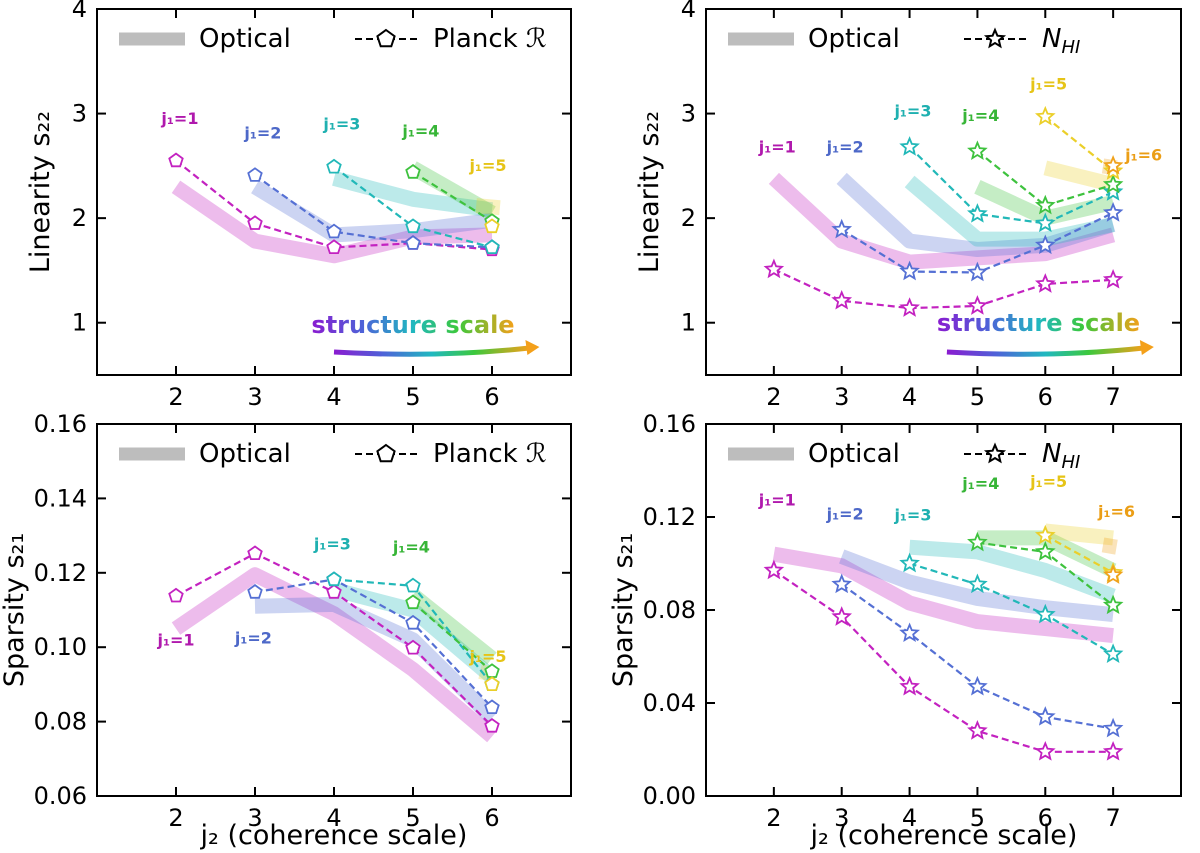  Describe the element at coordinates (60, 498) in the screenshot. I see `y-tick-label: 0.14` at that location.